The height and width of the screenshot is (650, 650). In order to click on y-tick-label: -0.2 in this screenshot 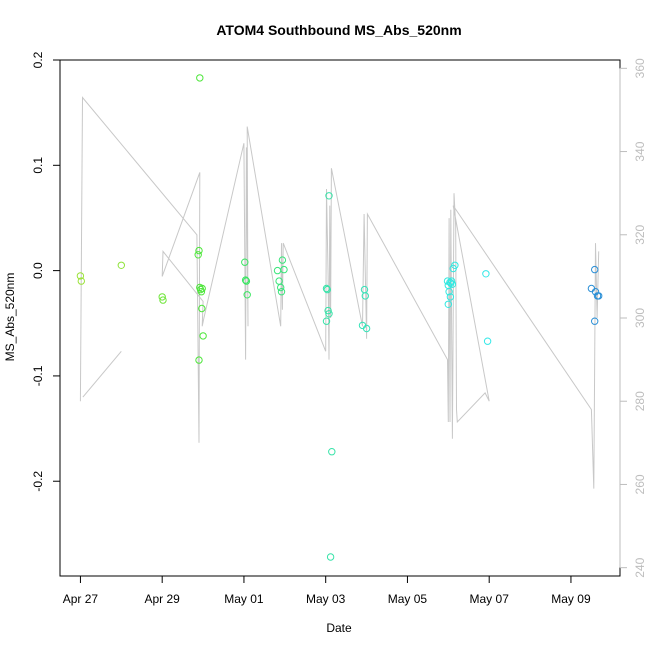, I will do `click(38, 481)`.